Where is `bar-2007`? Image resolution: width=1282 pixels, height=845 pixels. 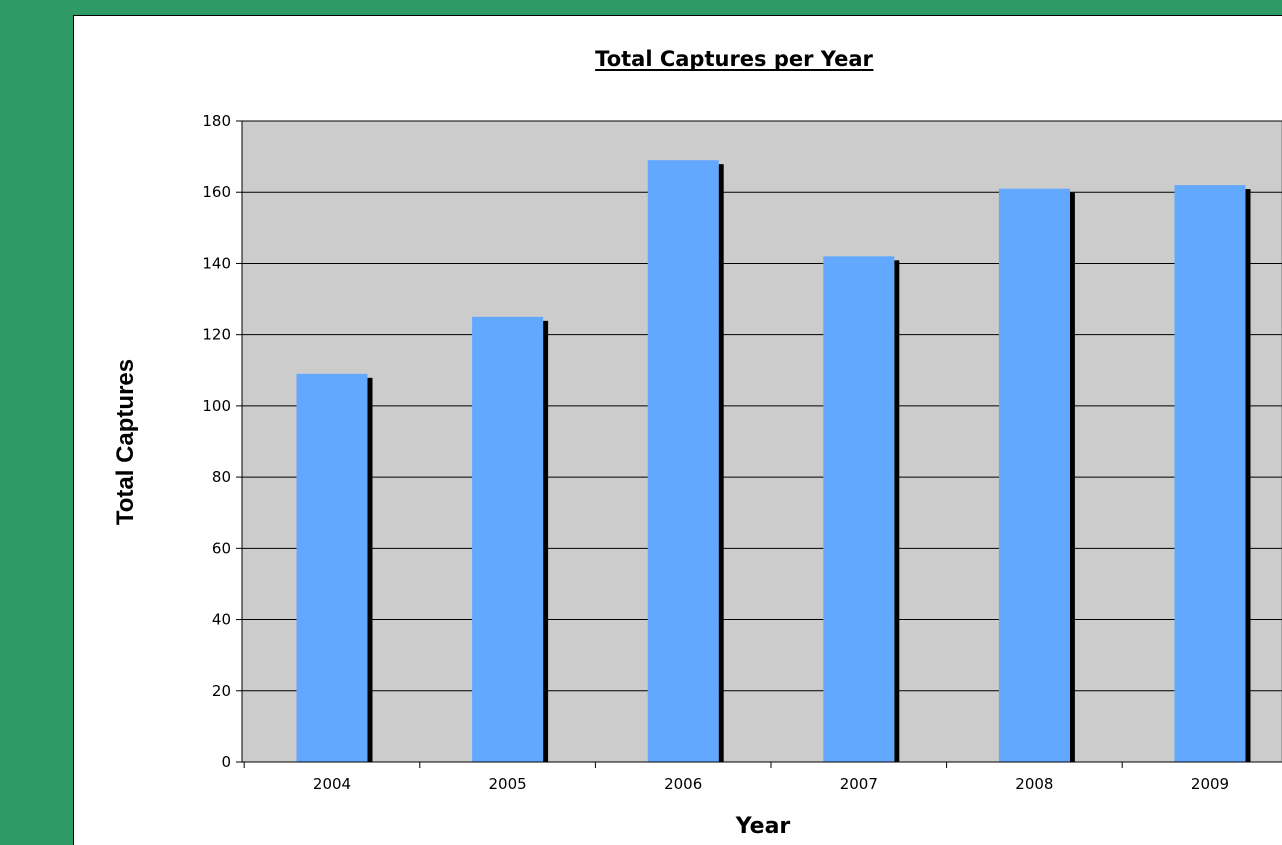 bar-2007 is located at coordinates (859, 509).